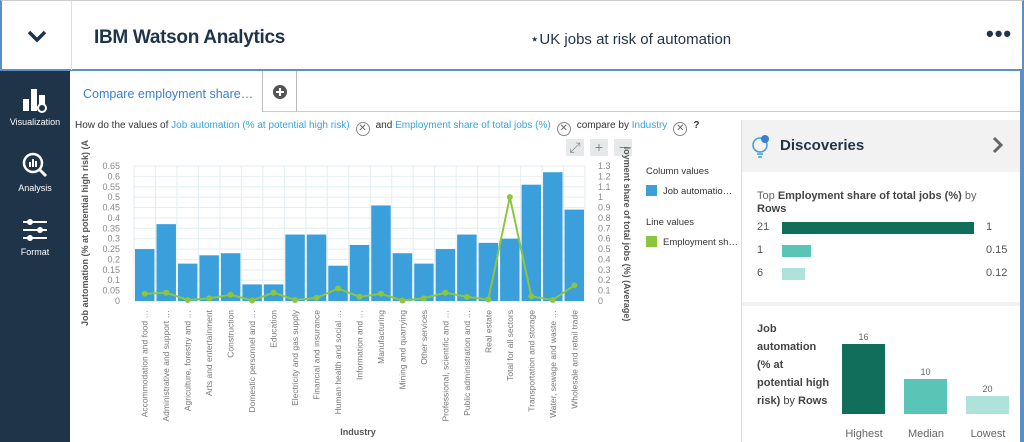  Describe the element at coordinates (295, 357) in the screenshot. I see `x-tick-label: Electricity and gas supply` at that location.